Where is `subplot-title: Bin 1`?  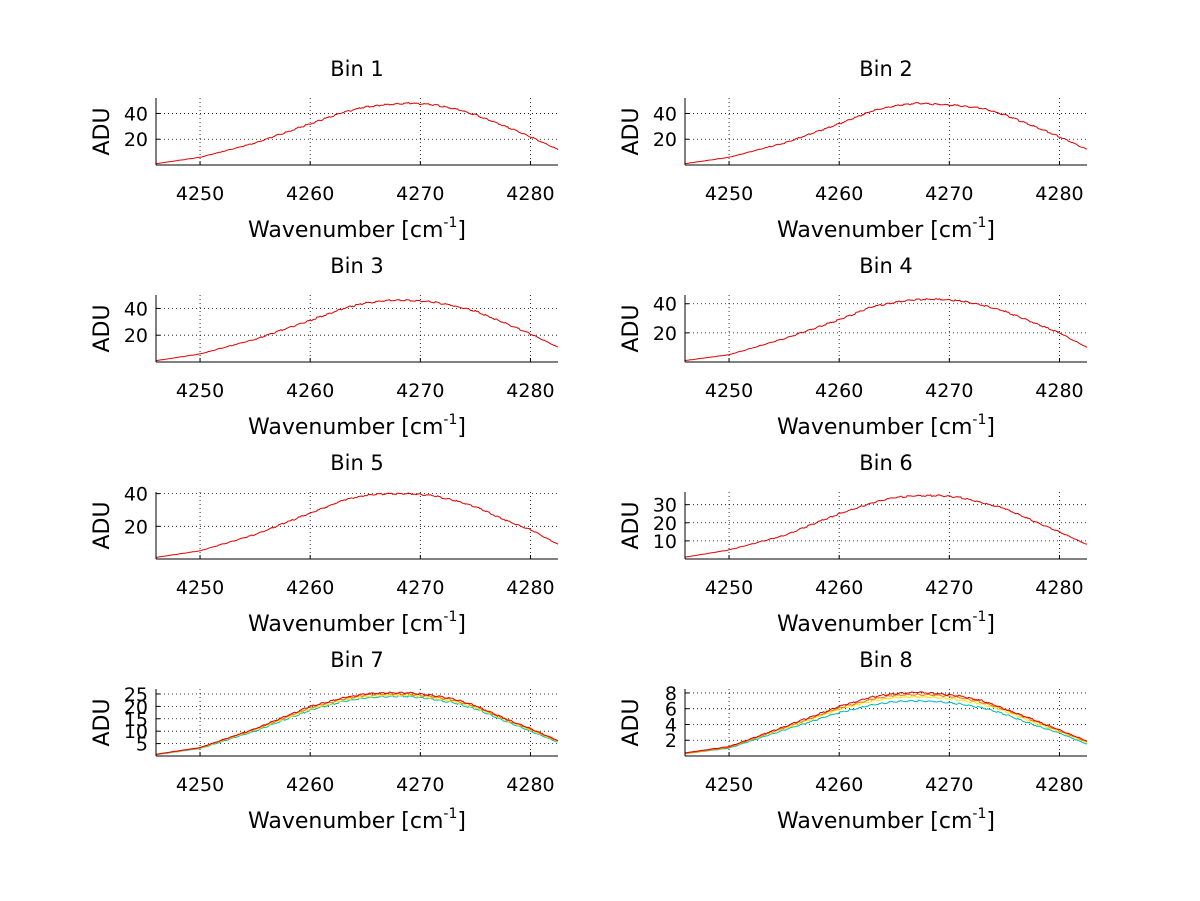 subplot-title: Bin 1 is located at coordinates (357, 69).